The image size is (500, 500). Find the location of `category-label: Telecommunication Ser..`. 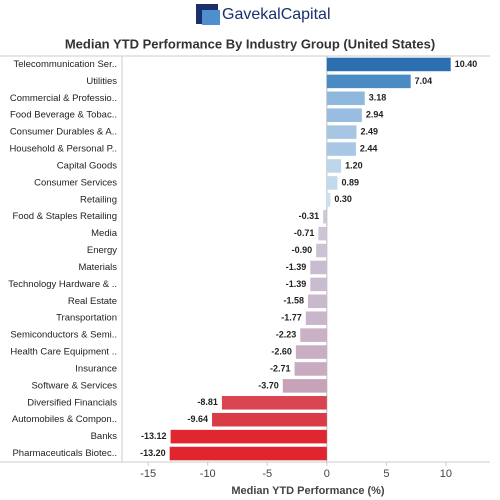

category-label: Telecommunication Ser.. is located at coordinates (66, 64).